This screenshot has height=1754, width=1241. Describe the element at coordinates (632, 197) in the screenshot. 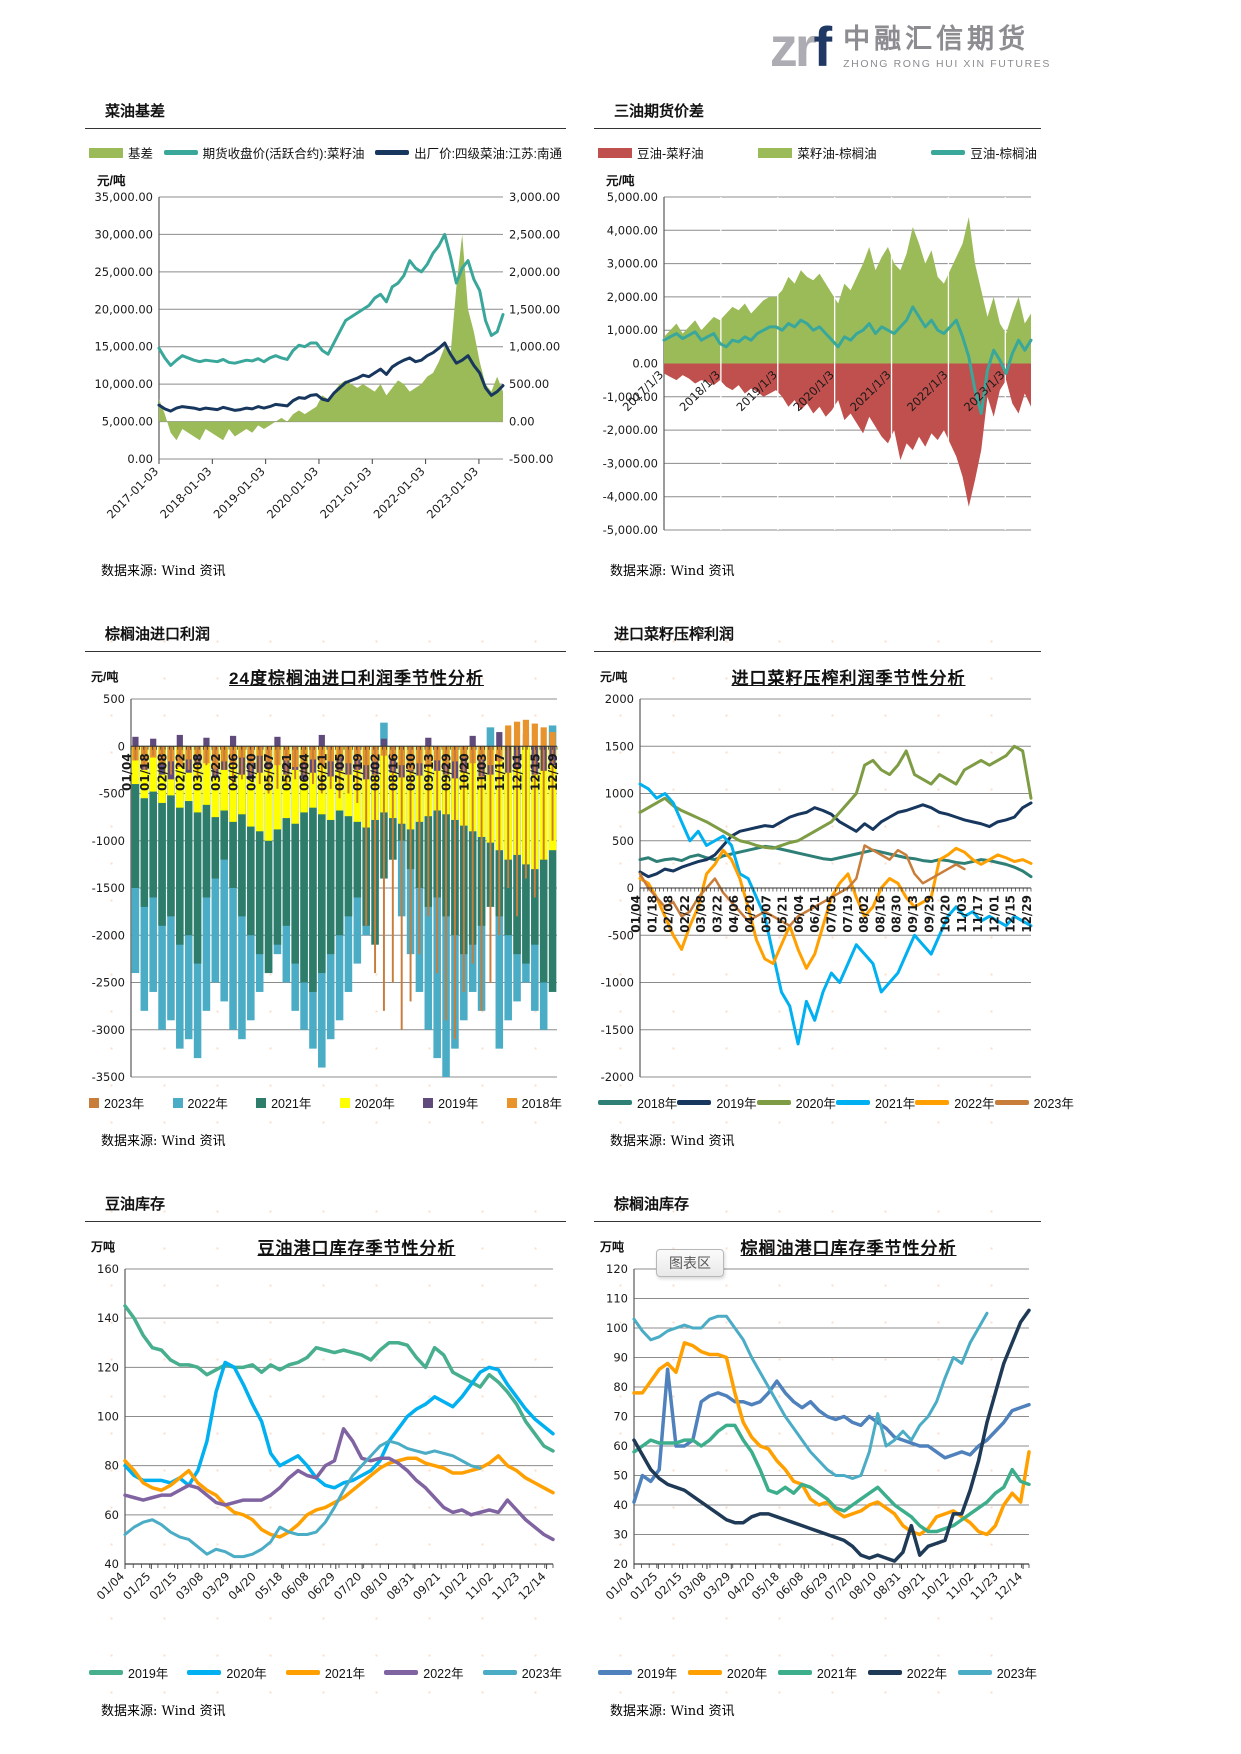

I see `svg-text: 5,000.00` at that location.